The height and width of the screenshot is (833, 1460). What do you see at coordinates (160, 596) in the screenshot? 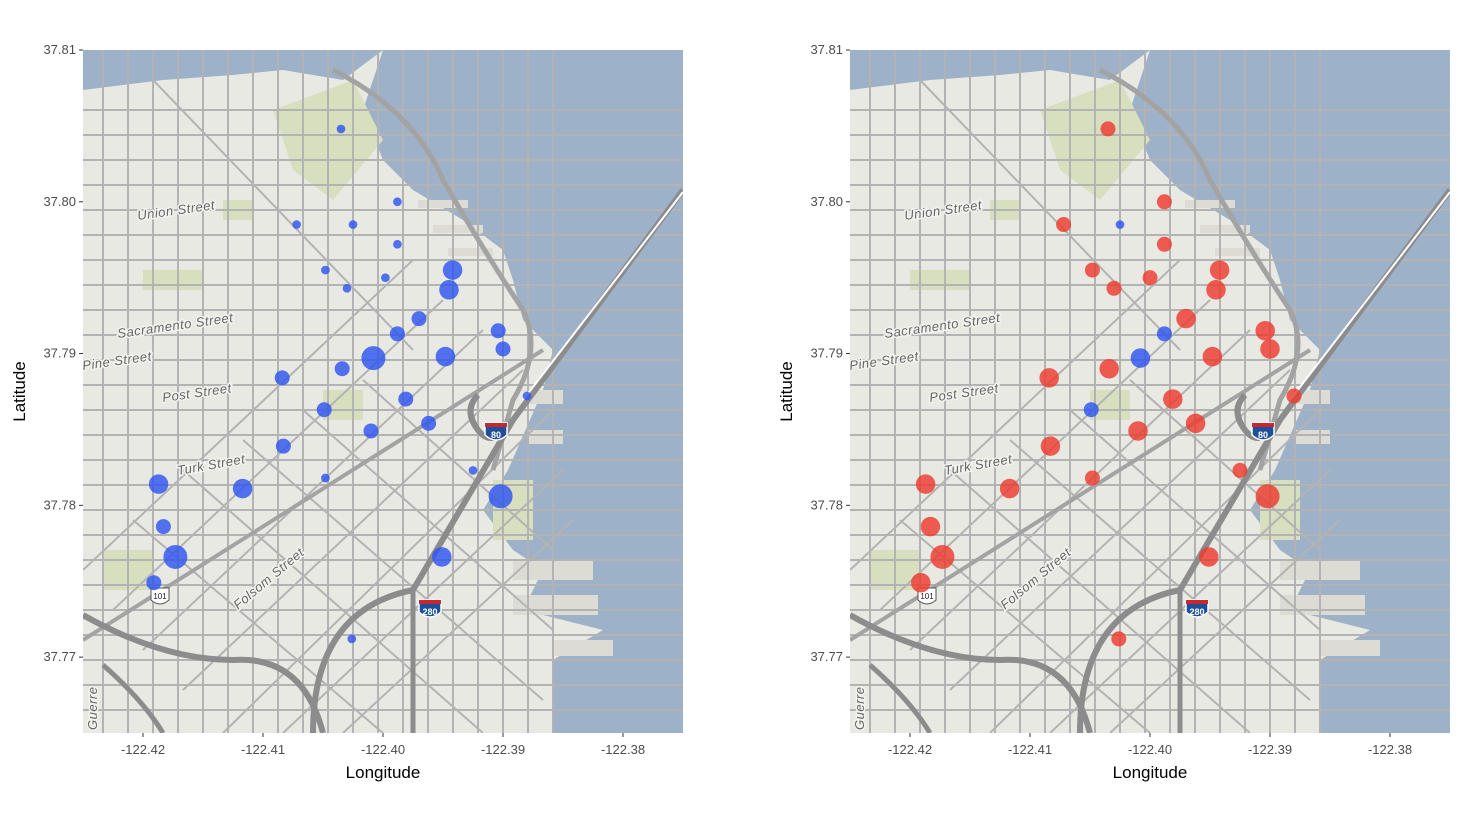
I see `highway-shield-icon: 101` at bounding box center [160, 596].